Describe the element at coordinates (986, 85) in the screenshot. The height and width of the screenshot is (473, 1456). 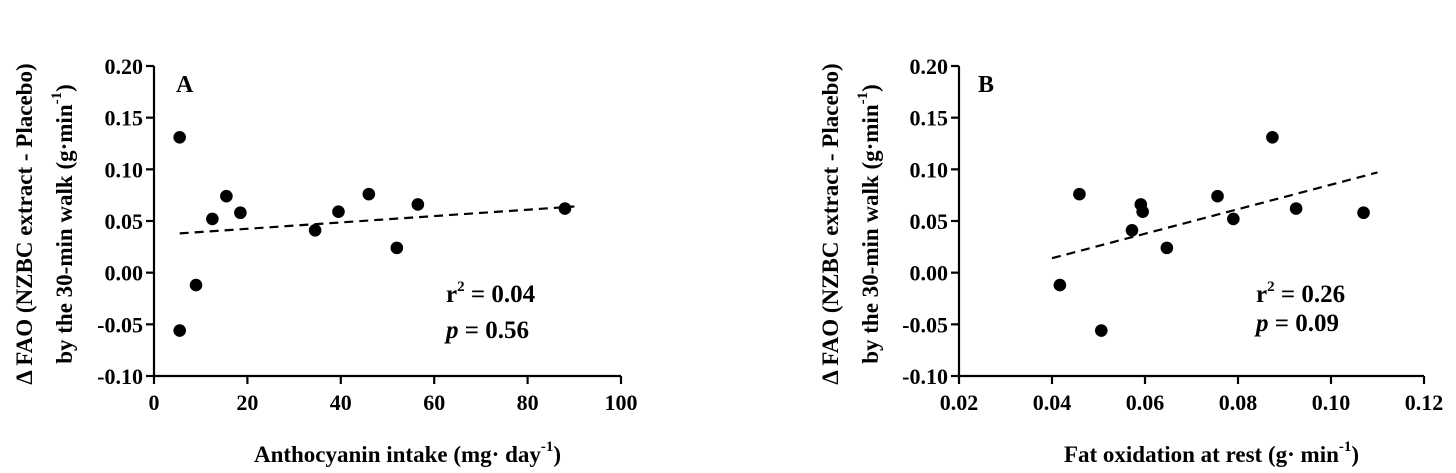
I see `chart-b-panel-letter: B` at that location.